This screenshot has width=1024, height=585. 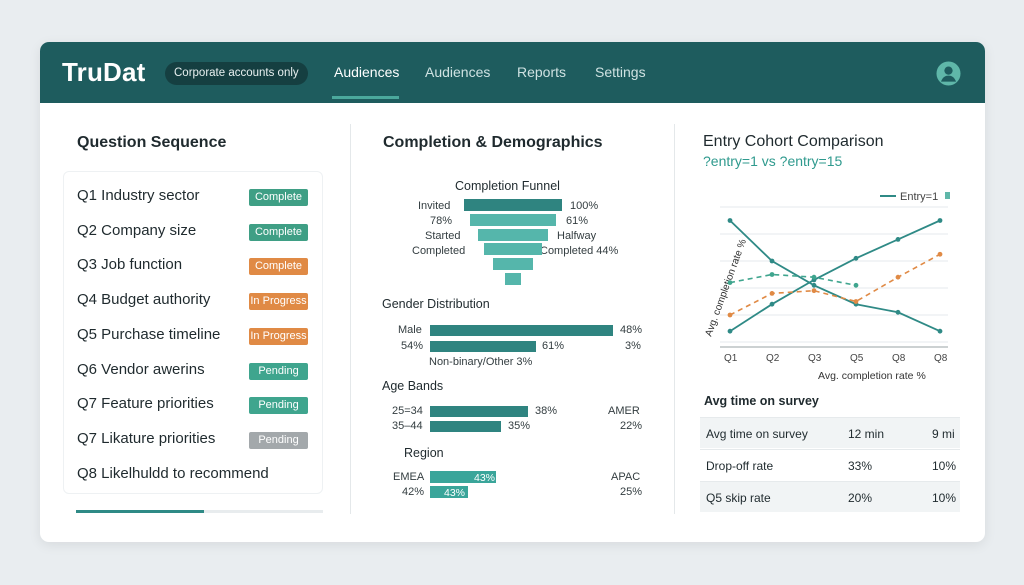 What do you see at coordinates (577, 236) in the screenshot?
I see `funnel-value: Halfway` at bounding box center [577, 236].